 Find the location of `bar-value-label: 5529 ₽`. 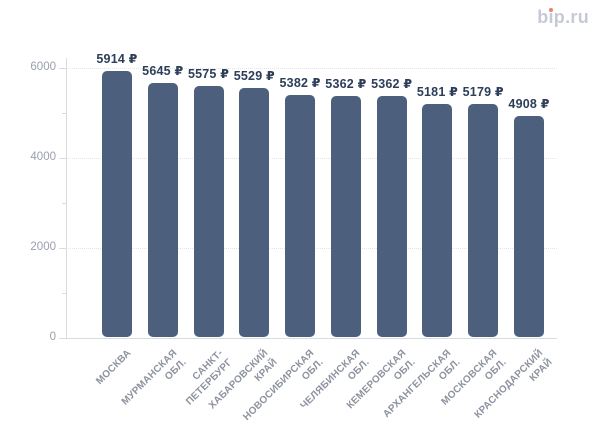

bar-value-label: 5529 ₽ is located at coordinates (254, 76).